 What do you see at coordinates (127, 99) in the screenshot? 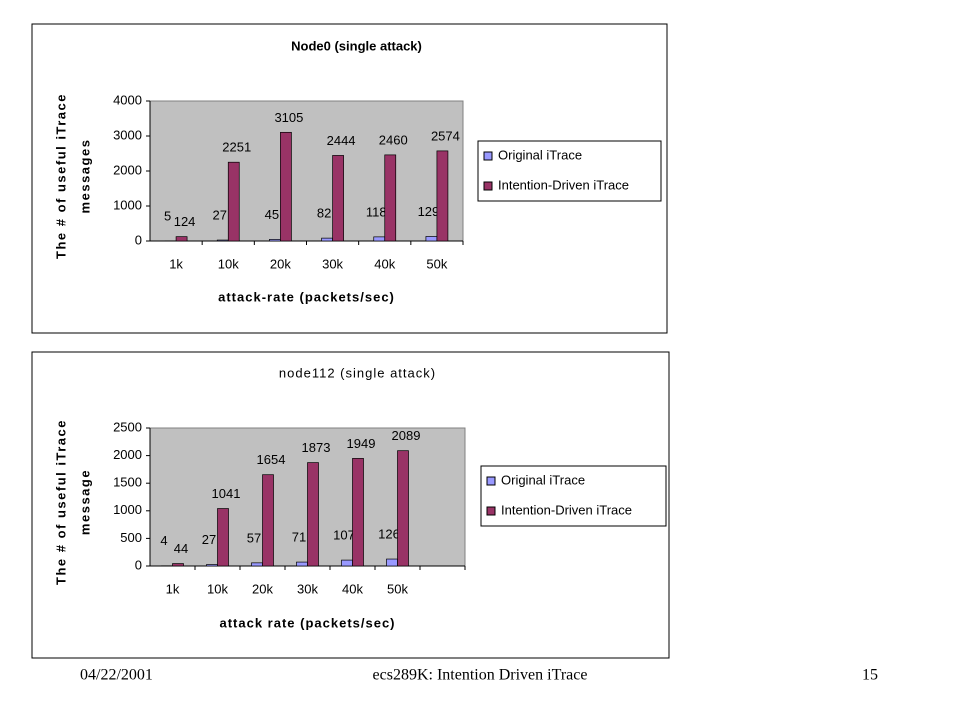
I see `y-tick-label: 4000` at bounding box center [127, 99].